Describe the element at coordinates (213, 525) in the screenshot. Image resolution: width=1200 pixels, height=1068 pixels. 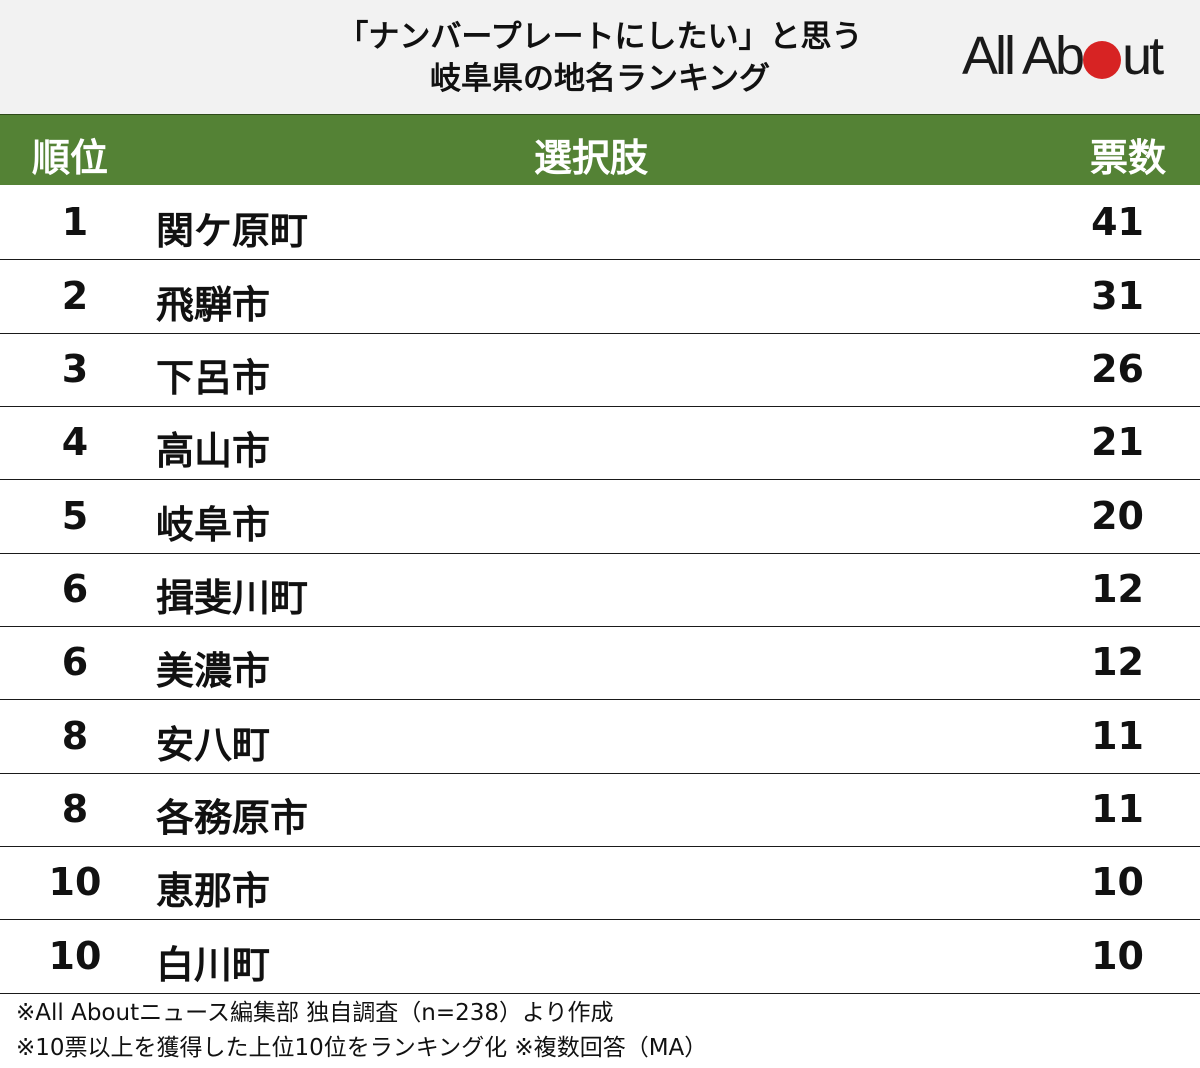
I see `choice-cell: 岐阜市` at that location.